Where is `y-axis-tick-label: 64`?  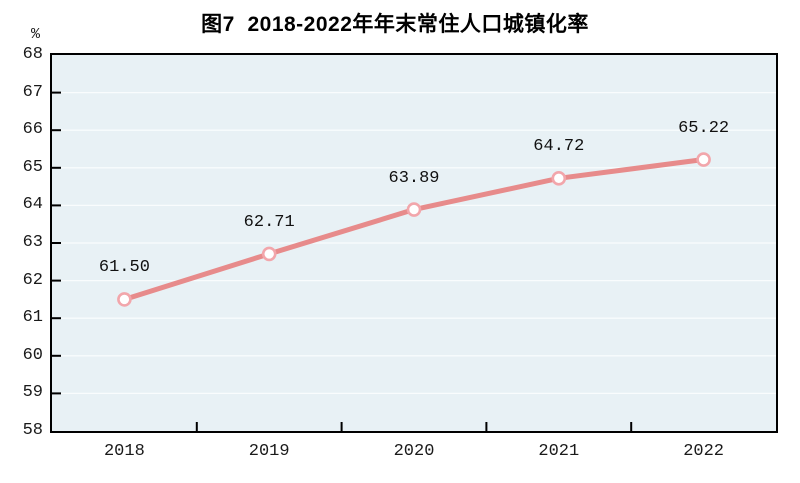
y-axis-tick-label: 64 is located at coordinates (32, 205).